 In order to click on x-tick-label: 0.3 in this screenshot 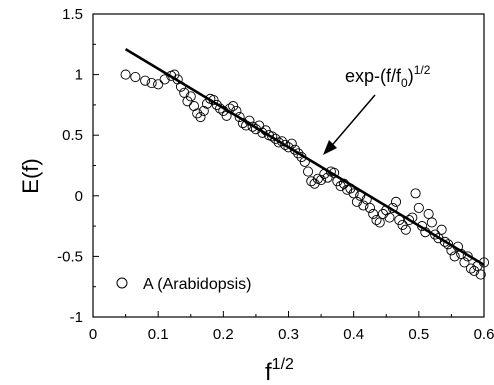, I will do `click(288, 334)`.